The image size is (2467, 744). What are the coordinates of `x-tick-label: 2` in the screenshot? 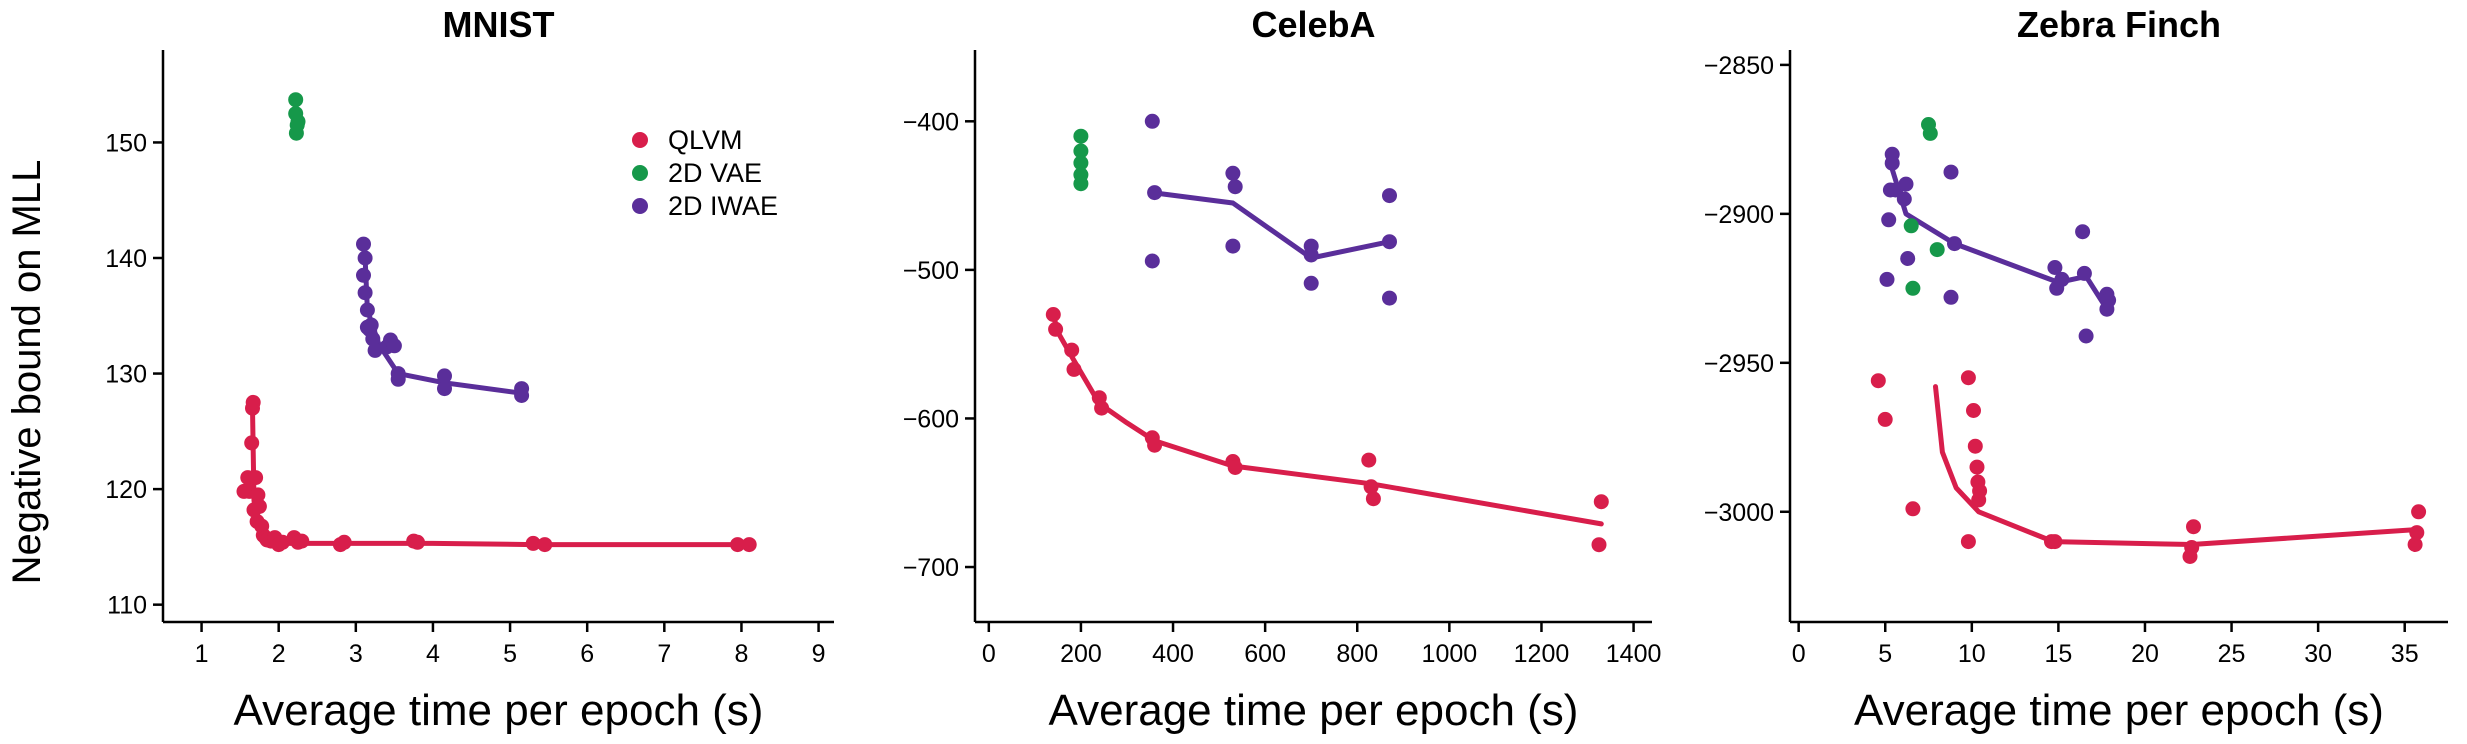 It's located at (279, 654).